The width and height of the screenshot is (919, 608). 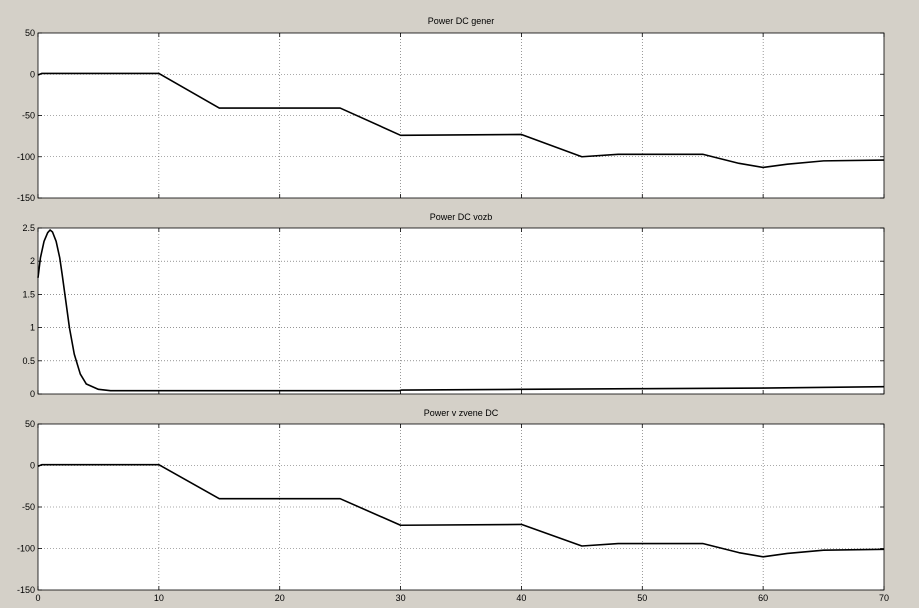 What do you see at coordinates (37, 598) in the screenshot?
I see `x-tick-label: 0` at bounding box center [37, 598].